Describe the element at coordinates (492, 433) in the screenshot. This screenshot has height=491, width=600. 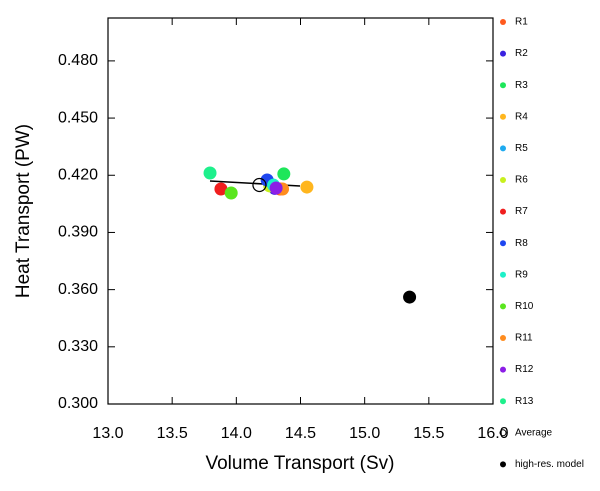
I see `x-tick-label: 16.0` at that location.